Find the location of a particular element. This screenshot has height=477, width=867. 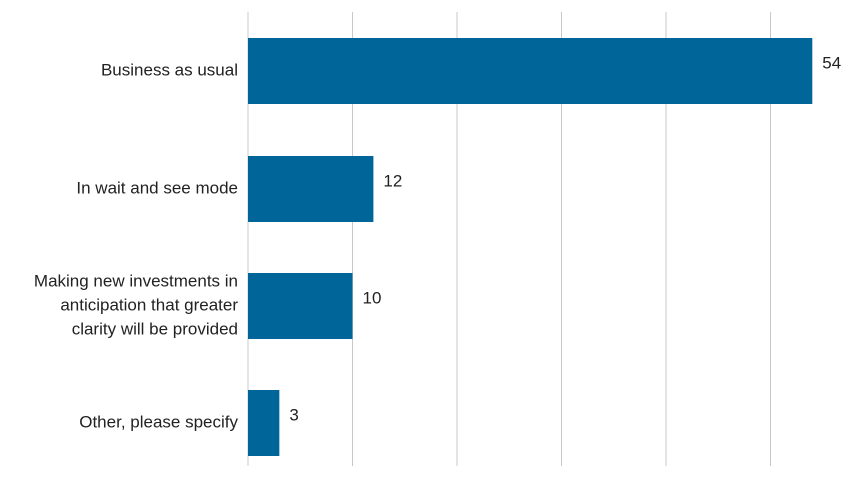

category-label: In wait and see mode is located at coordinates (157, 187).